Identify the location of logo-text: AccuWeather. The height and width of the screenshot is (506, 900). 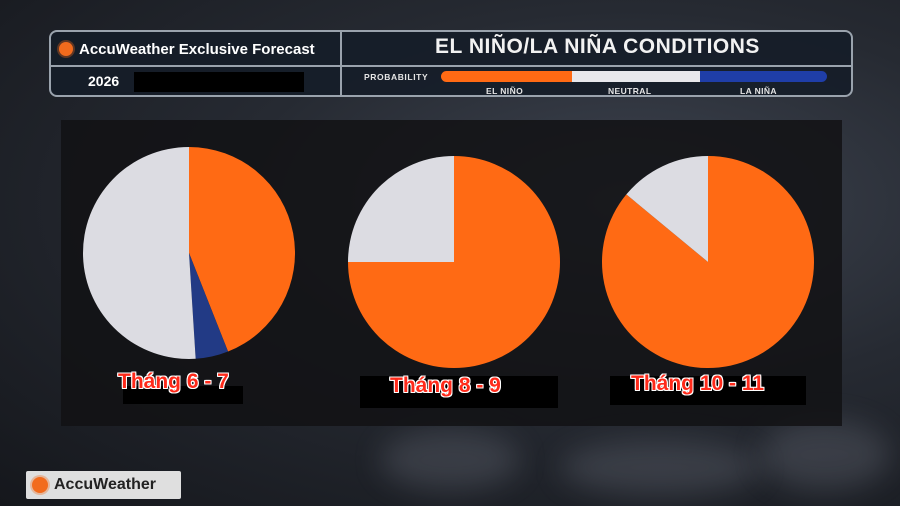
(105, 484).